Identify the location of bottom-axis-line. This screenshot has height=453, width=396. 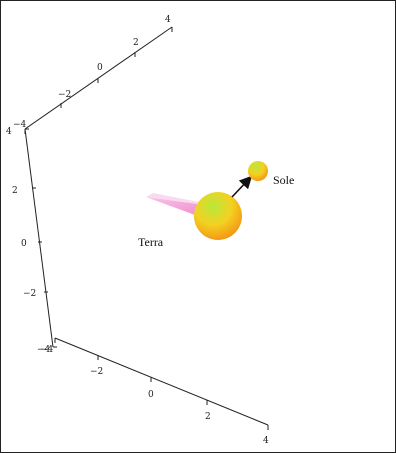
(161, 381).